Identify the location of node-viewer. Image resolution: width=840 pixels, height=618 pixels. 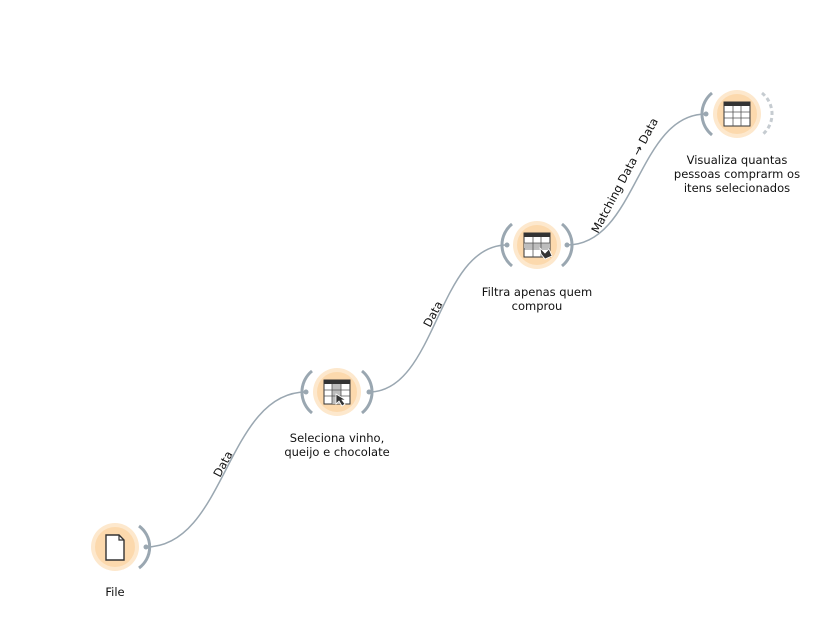
(737, 114).